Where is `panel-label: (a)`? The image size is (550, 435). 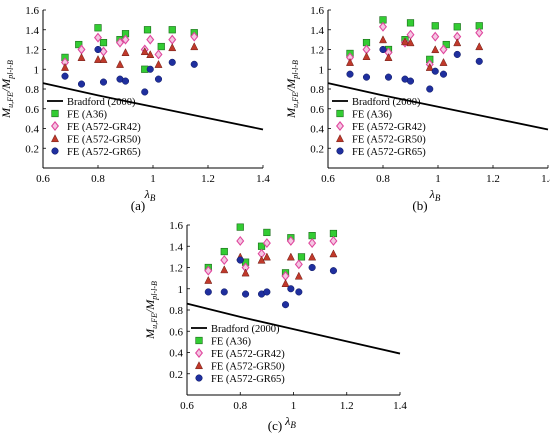 panel-label: (a) is located at coordinates (138, 205).